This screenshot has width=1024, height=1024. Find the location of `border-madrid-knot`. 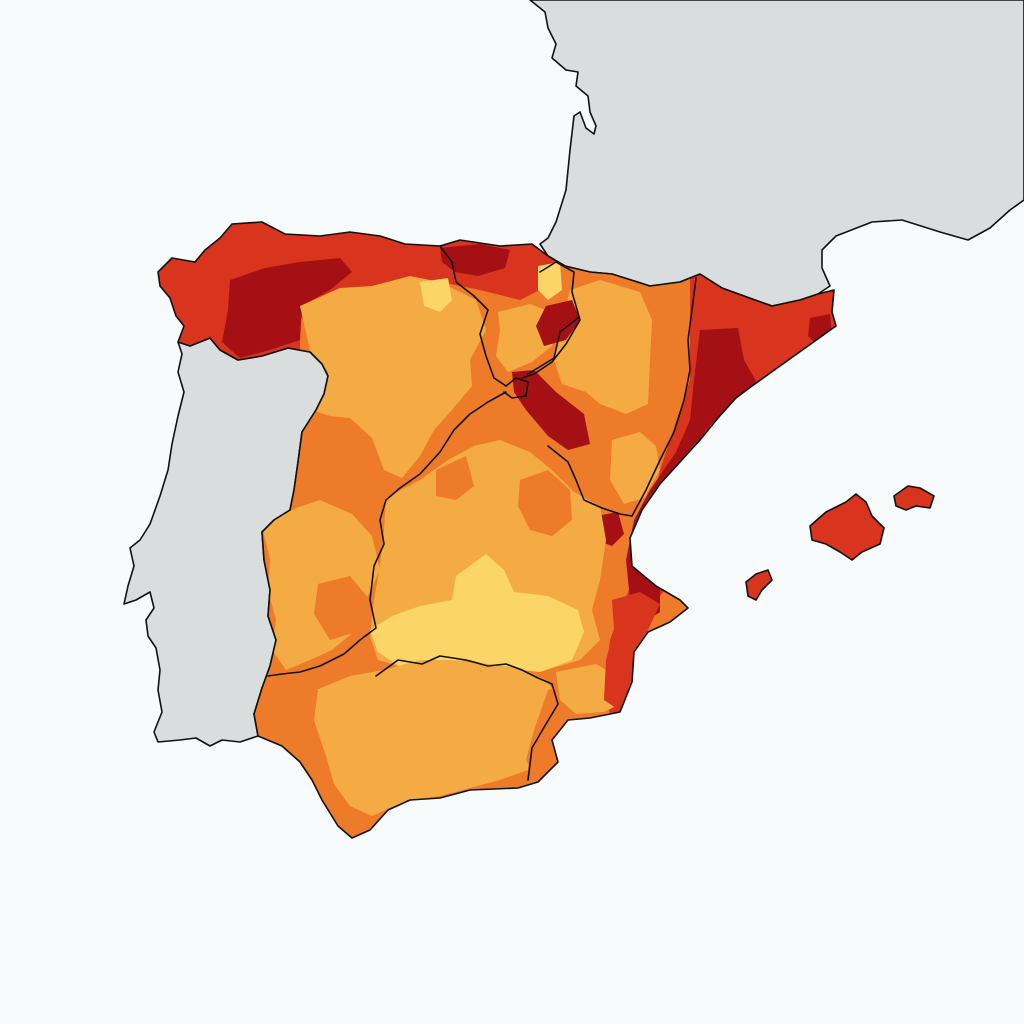

border-madrid-knot is located at coordinates (516, 388).